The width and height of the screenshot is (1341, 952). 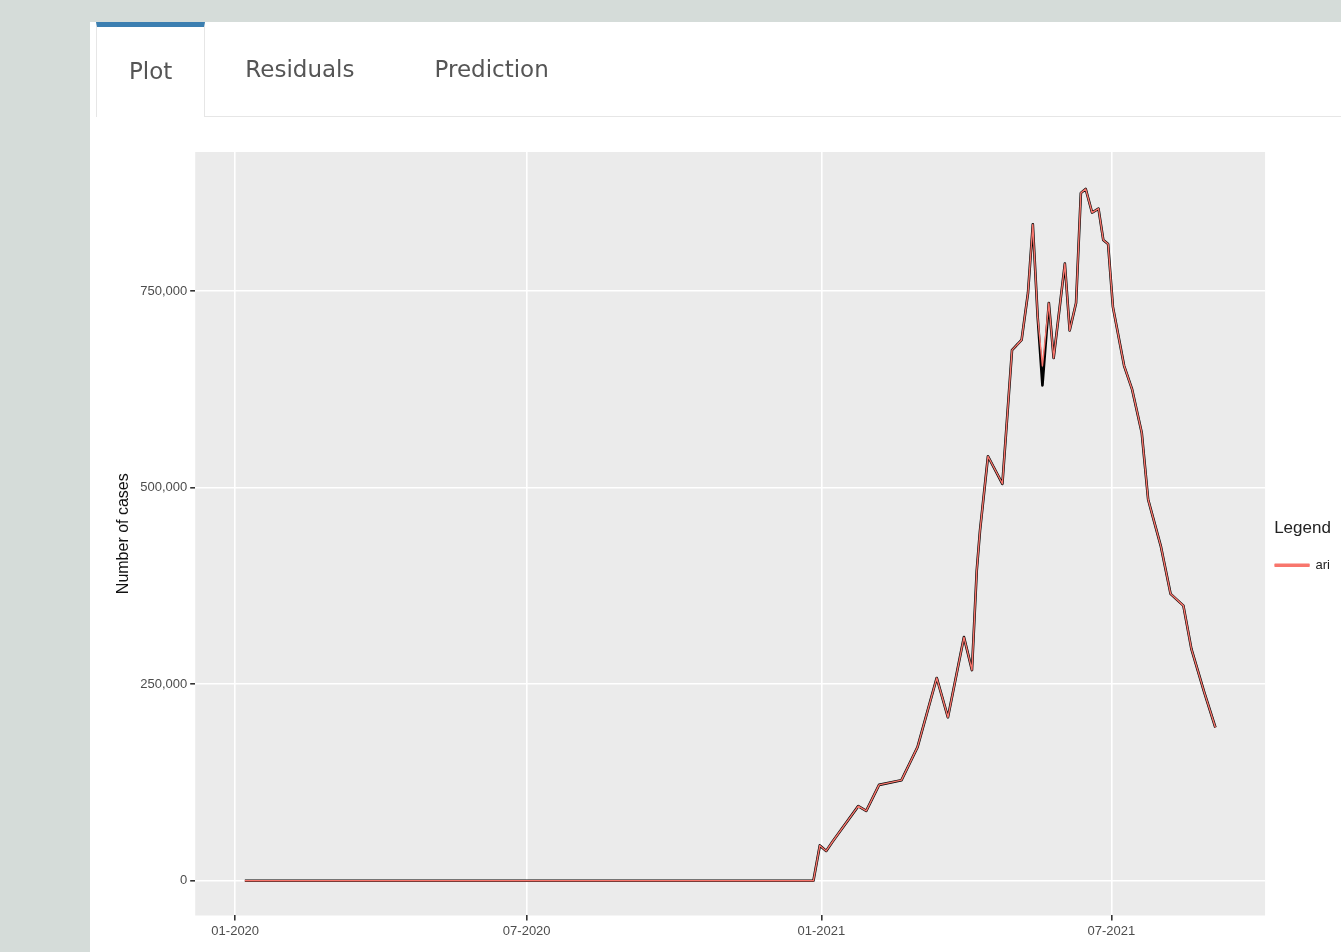 What do you see at coordinates (1302, 528) in the screenshot?
I see `legend-title: Legend` at bounding box center [1302, 528].